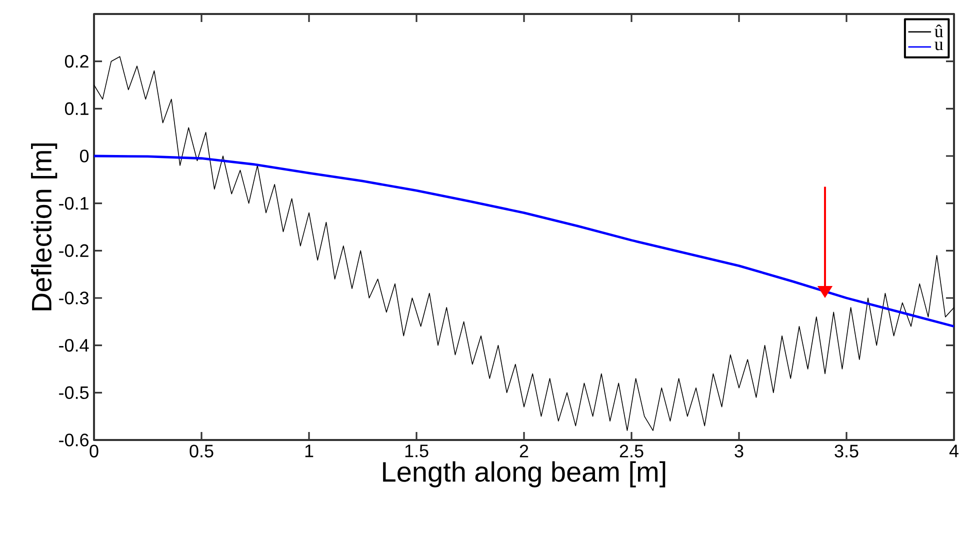 Image resolution: width=969 pixels, height=533 pixels. I want to click on y-tick-label: -0.3, so click(74, 298).